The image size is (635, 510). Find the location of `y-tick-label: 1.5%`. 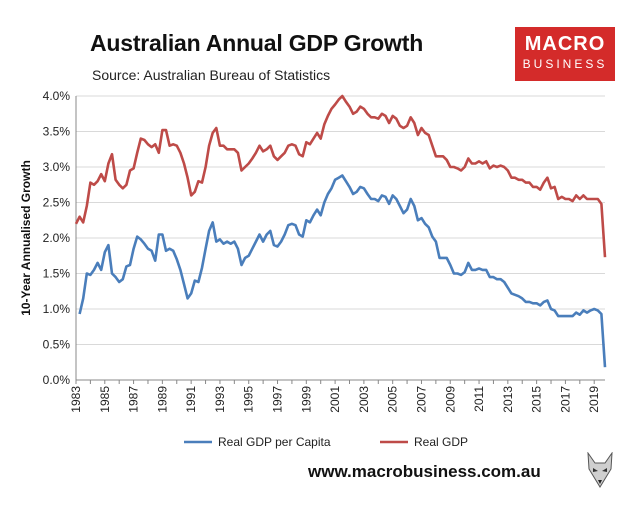

y-tick-label: 1.5% is located at coordinates (57, 274).